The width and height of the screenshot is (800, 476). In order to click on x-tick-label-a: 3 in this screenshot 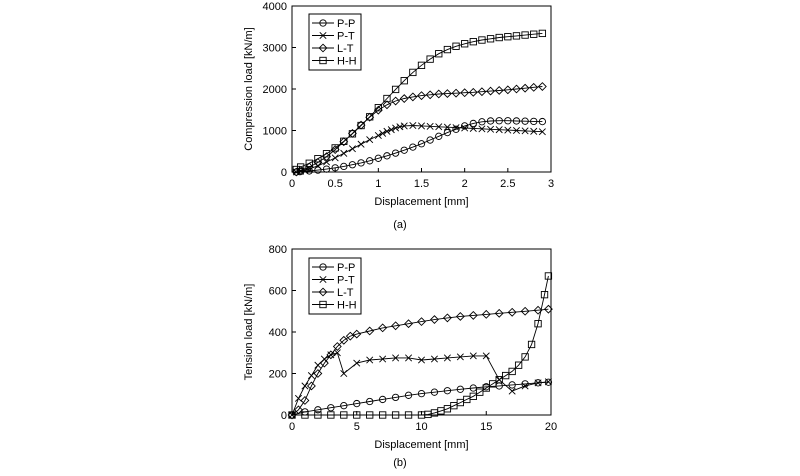, I will do `click(551, 184)`.